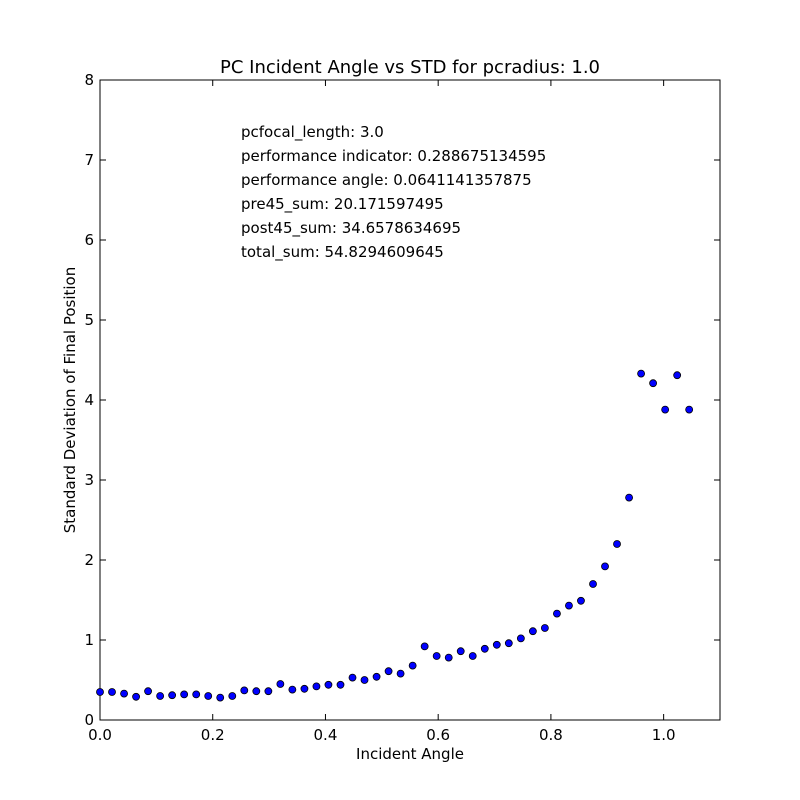  What do you see at coordinates (100, 735) in the screenshot?
I see `x-tick-label: 0.0` at bounding box center [100, 735].